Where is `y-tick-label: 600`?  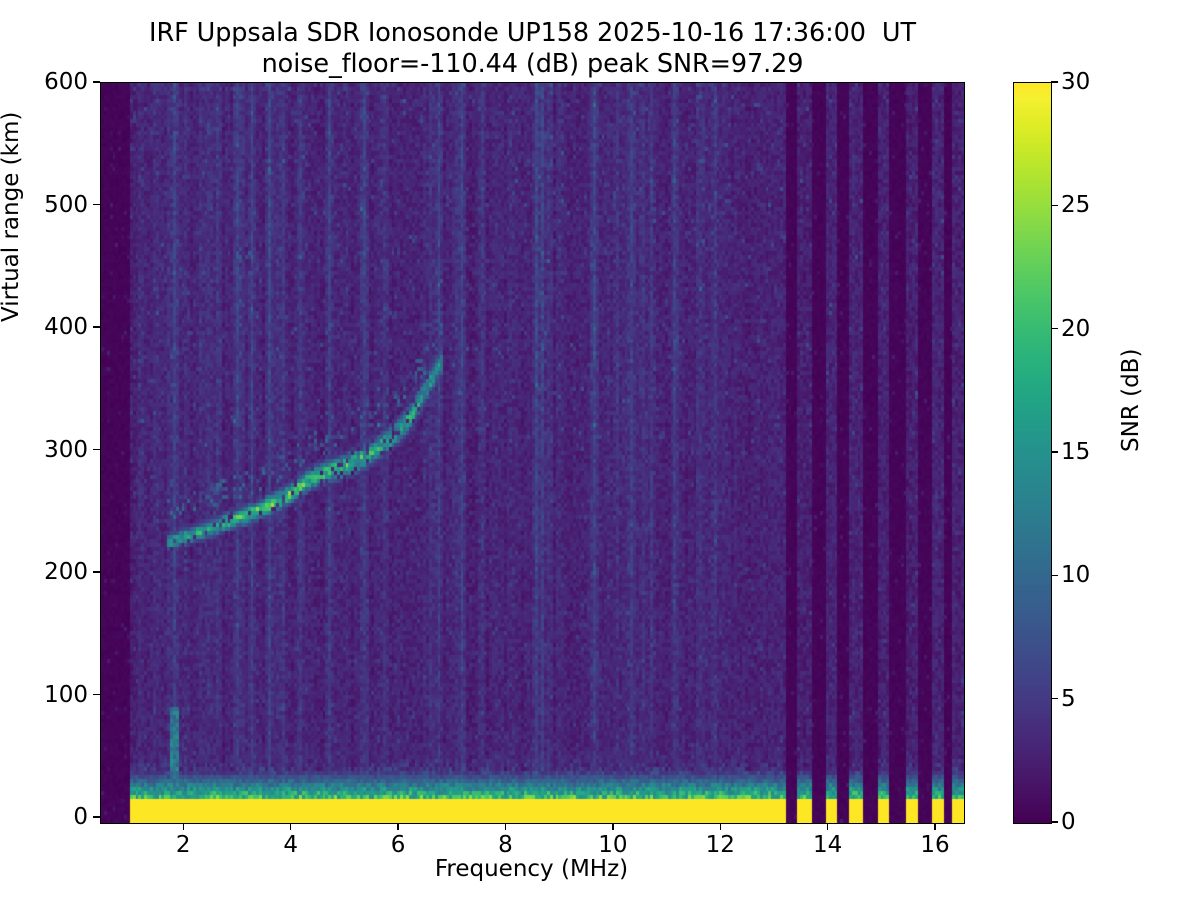
y-tick-label: 600 is located at coordinates (66, 82).